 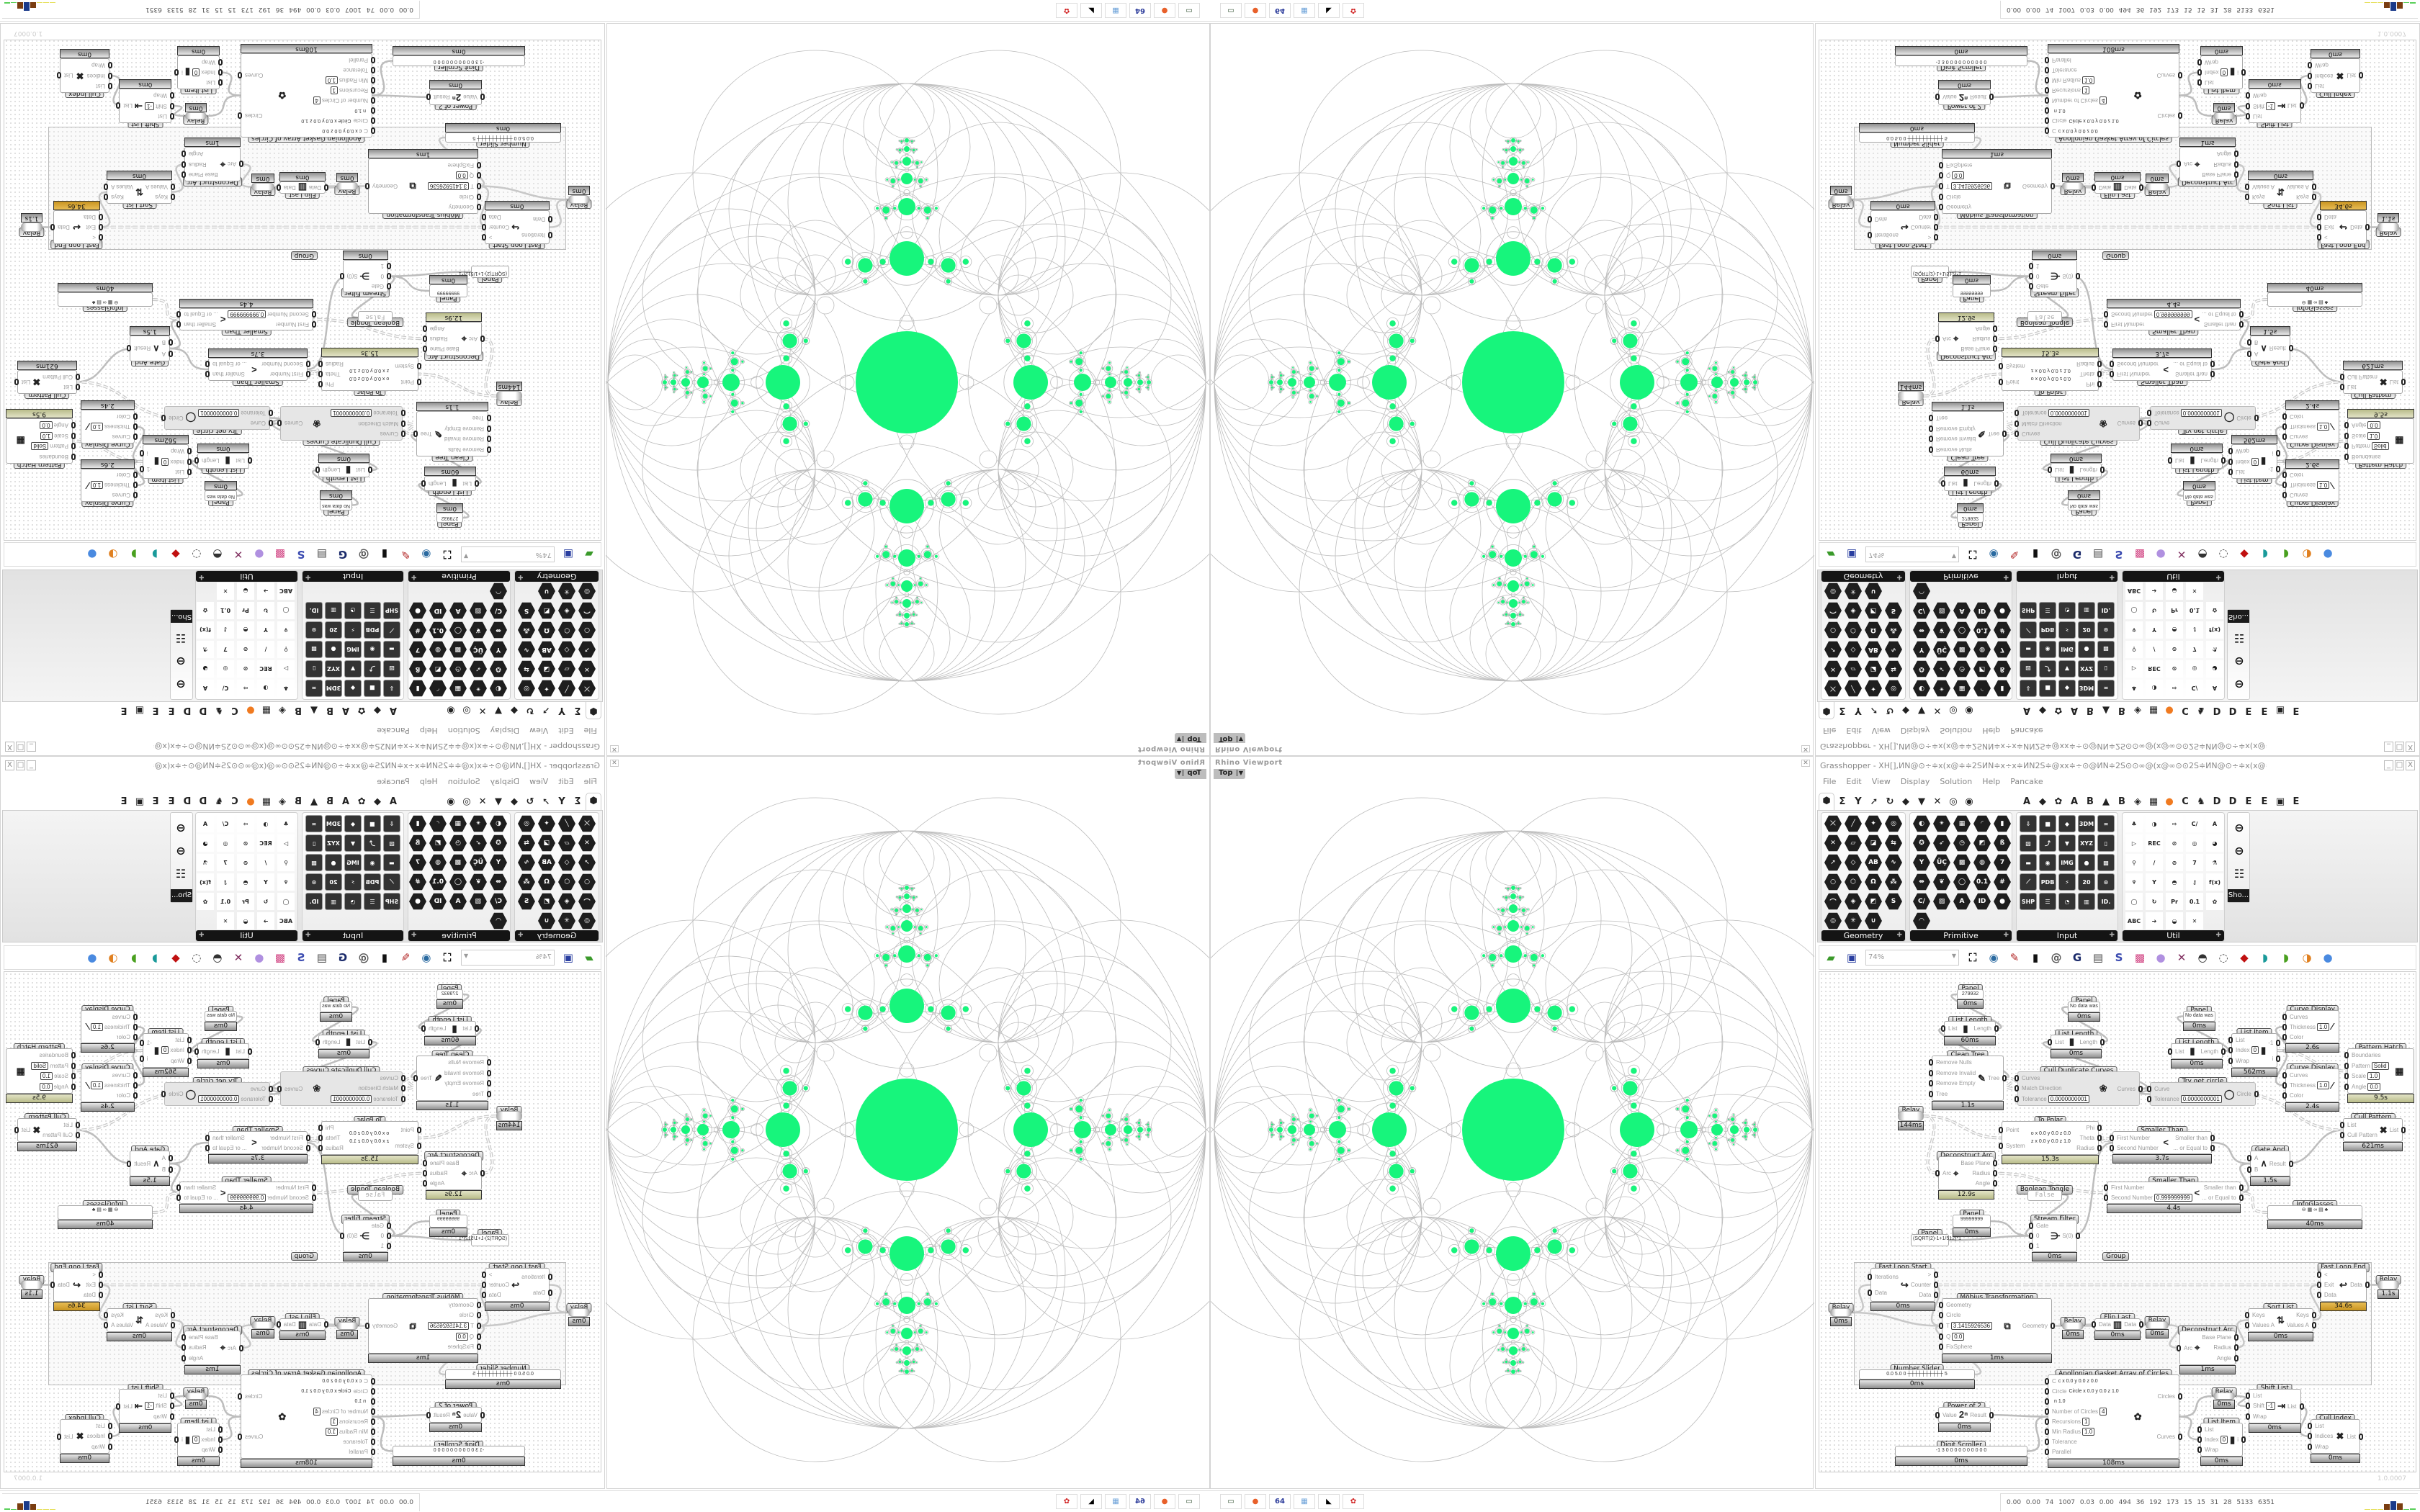 What do you see at coordinates (2221, 92) in the screenshot?
I see `component-label: List Item` at bounding box center [2221, 92].